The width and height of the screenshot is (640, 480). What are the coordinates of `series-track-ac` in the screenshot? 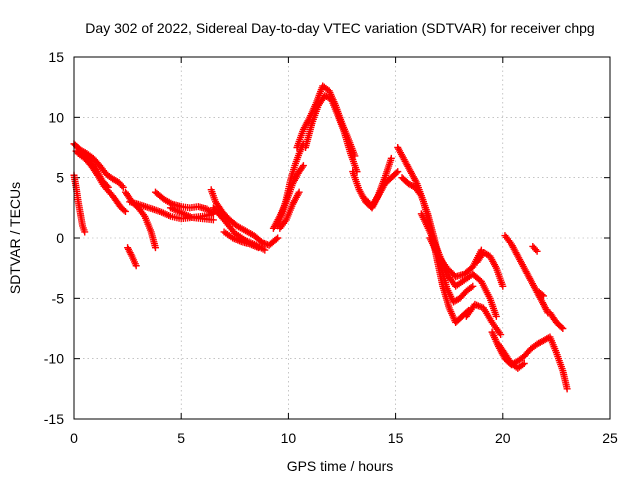 It's located at (556, 320).